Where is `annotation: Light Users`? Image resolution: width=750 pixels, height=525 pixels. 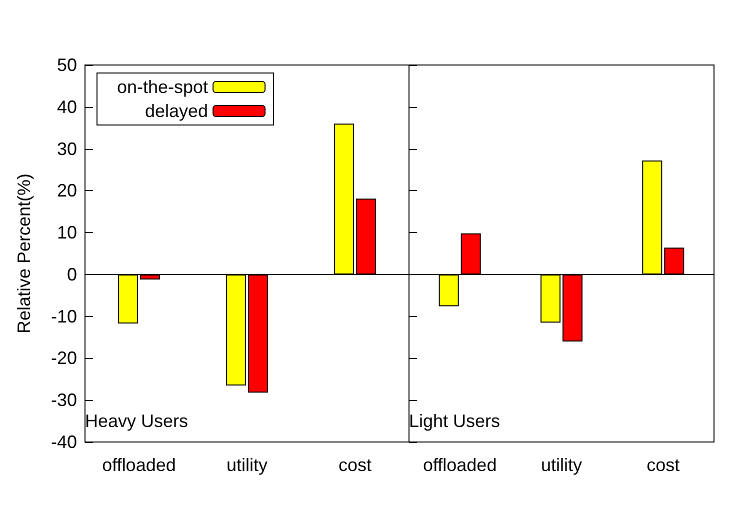 annotation: Light Users is located at coordinates (454, 421).